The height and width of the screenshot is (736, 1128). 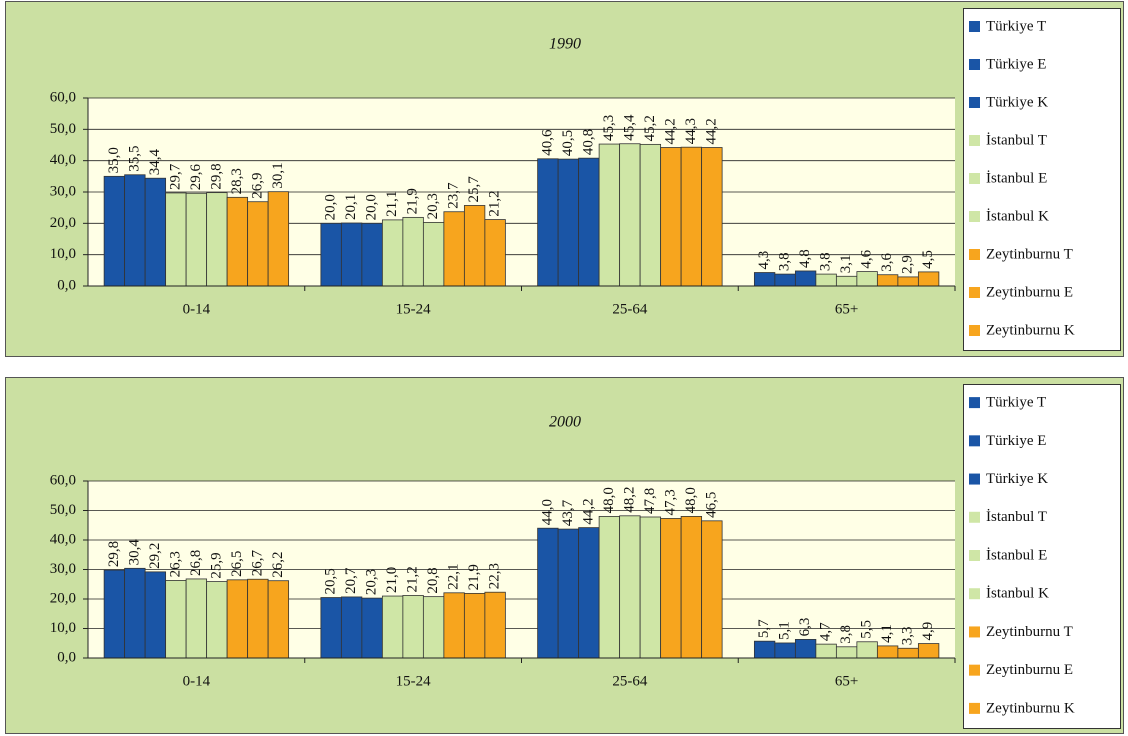 What do you see at coordinates (1016, 140) in the screenshot?
I see `legend-label: İstanbul T` at bounding box center [1016, 140].